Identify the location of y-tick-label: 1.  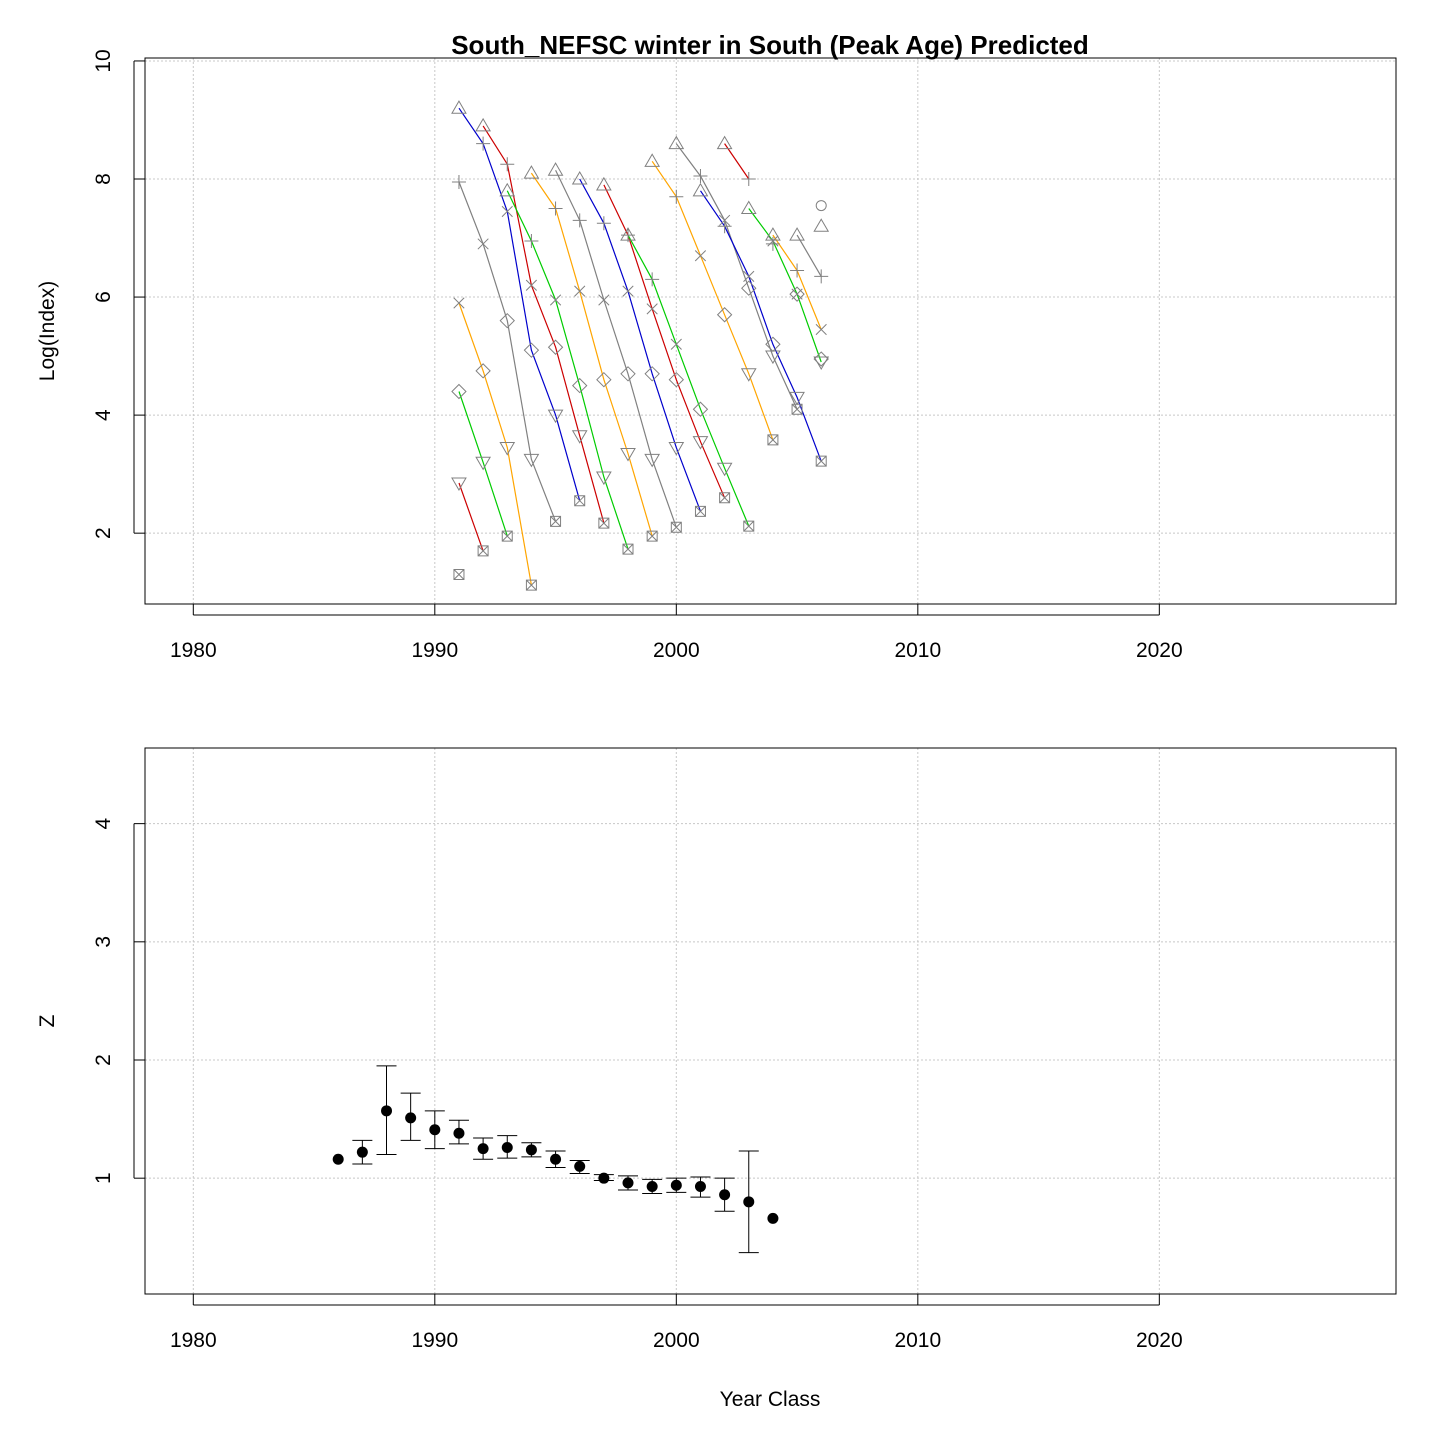
(103, 1178).